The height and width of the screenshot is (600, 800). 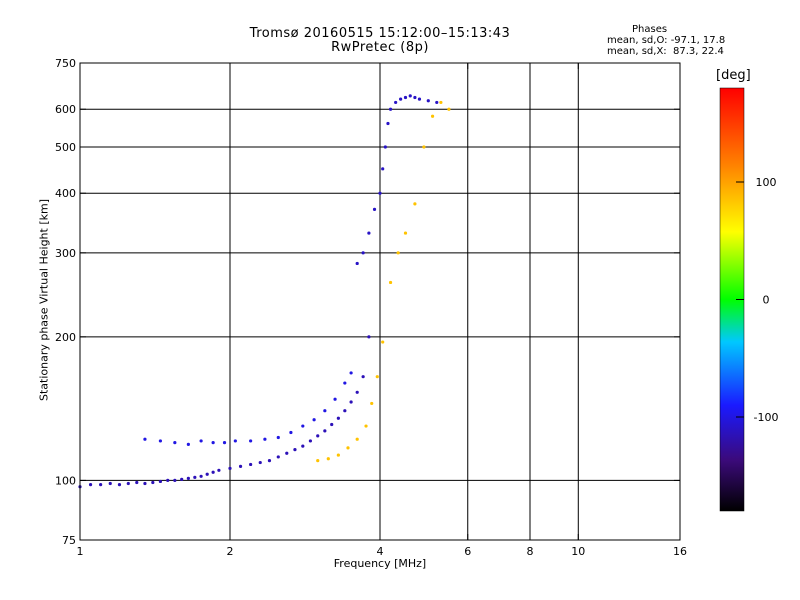 What do you see at coordinates (44, 300) in the screenshot?
I see `y-axis-label: Stationary phase Virtual Height [km]` at bounding box center [44, 300].